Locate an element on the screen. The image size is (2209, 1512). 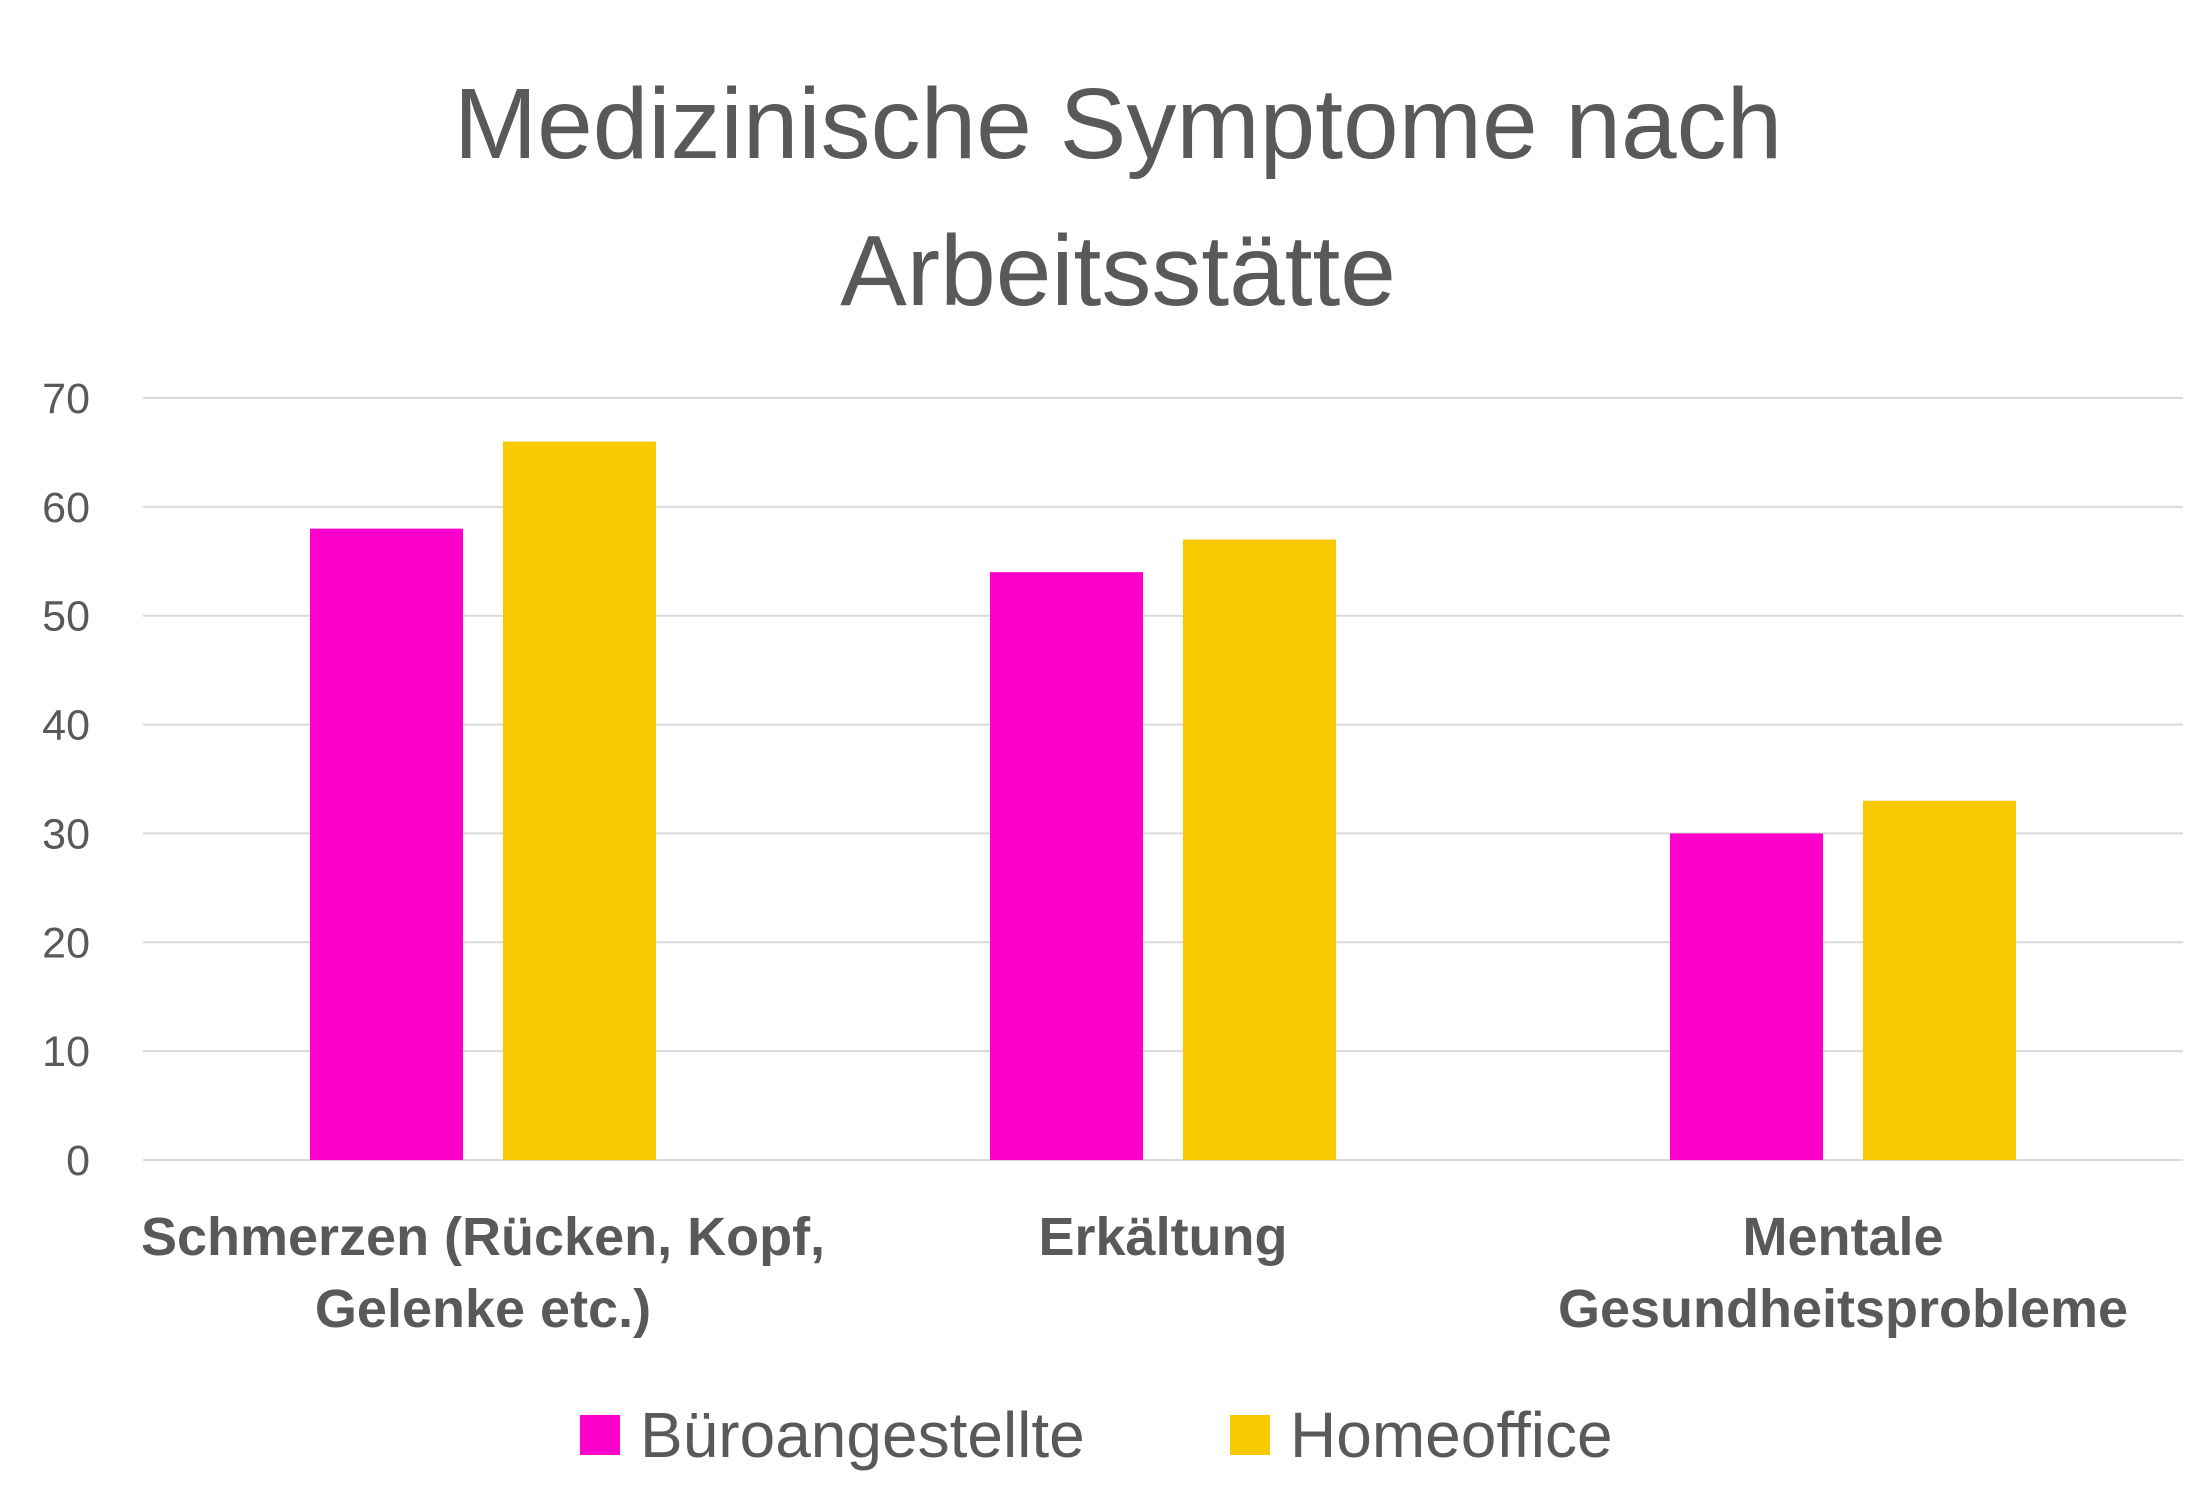
y-tick-label: 0 is located at coordinates (78, 1161).